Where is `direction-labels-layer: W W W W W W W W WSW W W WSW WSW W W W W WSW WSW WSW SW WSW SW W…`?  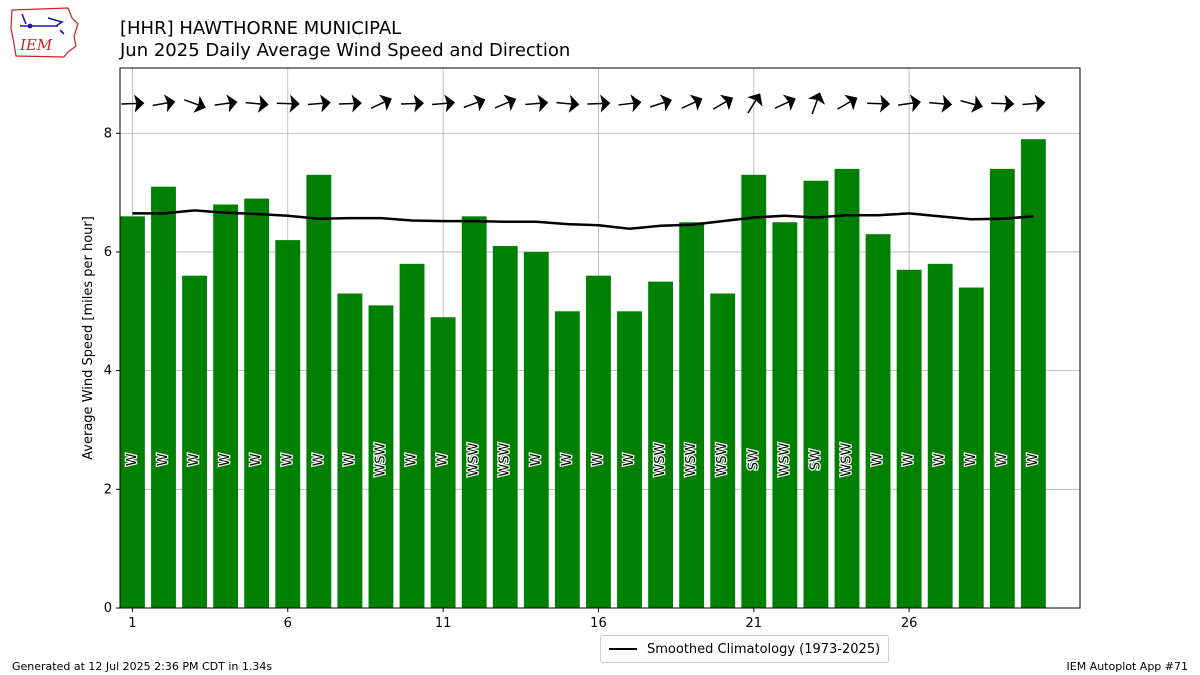
direction-labels-layer: W W W W W W W W WSW W W WSW WSW W W W W WSW WSW WSW SW WSW SW W… is located at coordinates (583, 459).